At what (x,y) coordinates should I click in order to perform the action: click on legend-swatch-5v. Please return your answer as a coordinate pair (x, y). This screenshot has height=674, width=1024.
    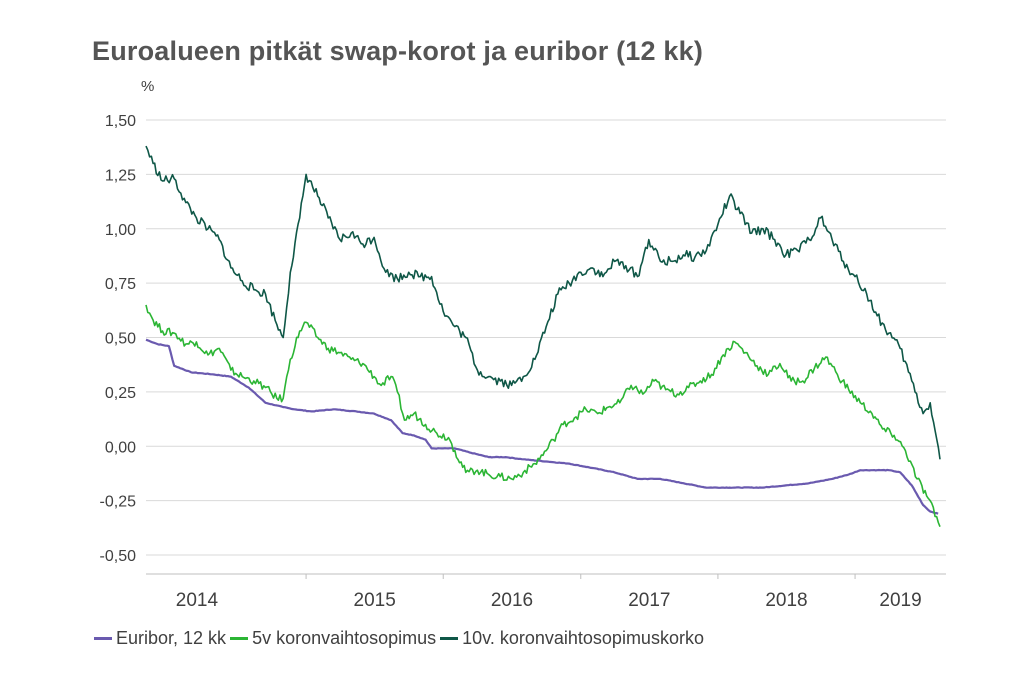
    Looking at the image, I should click on (239, 638).